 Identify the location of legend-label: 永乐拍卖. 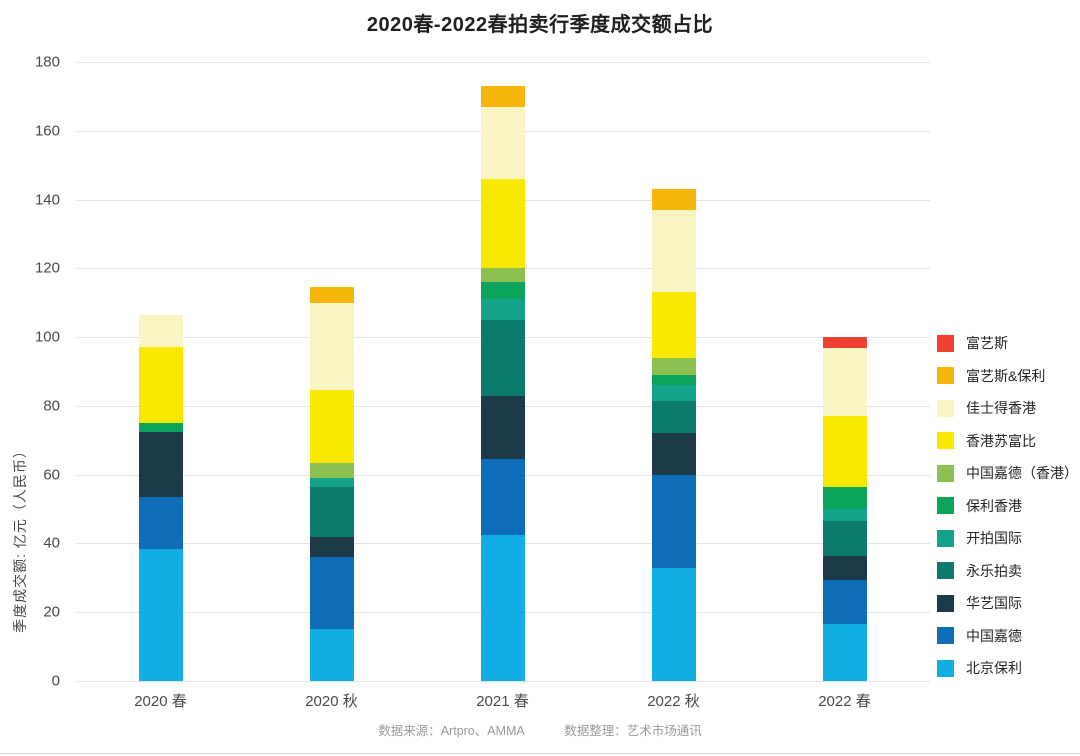
(994, 570).